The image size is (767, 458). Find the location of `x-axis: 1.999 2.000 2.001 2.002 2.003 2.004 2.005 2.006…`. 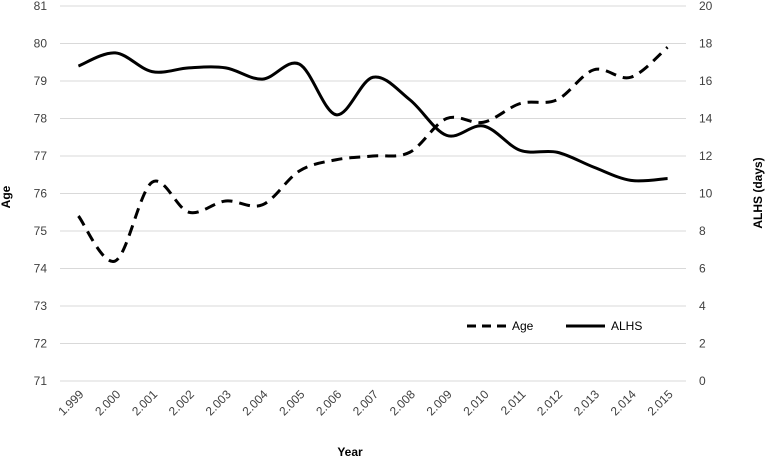

x-axis: 1.999 2.000 2.001 2.002 2.003 2.004 2.005 2.006… is located at coordinates (365, 402).